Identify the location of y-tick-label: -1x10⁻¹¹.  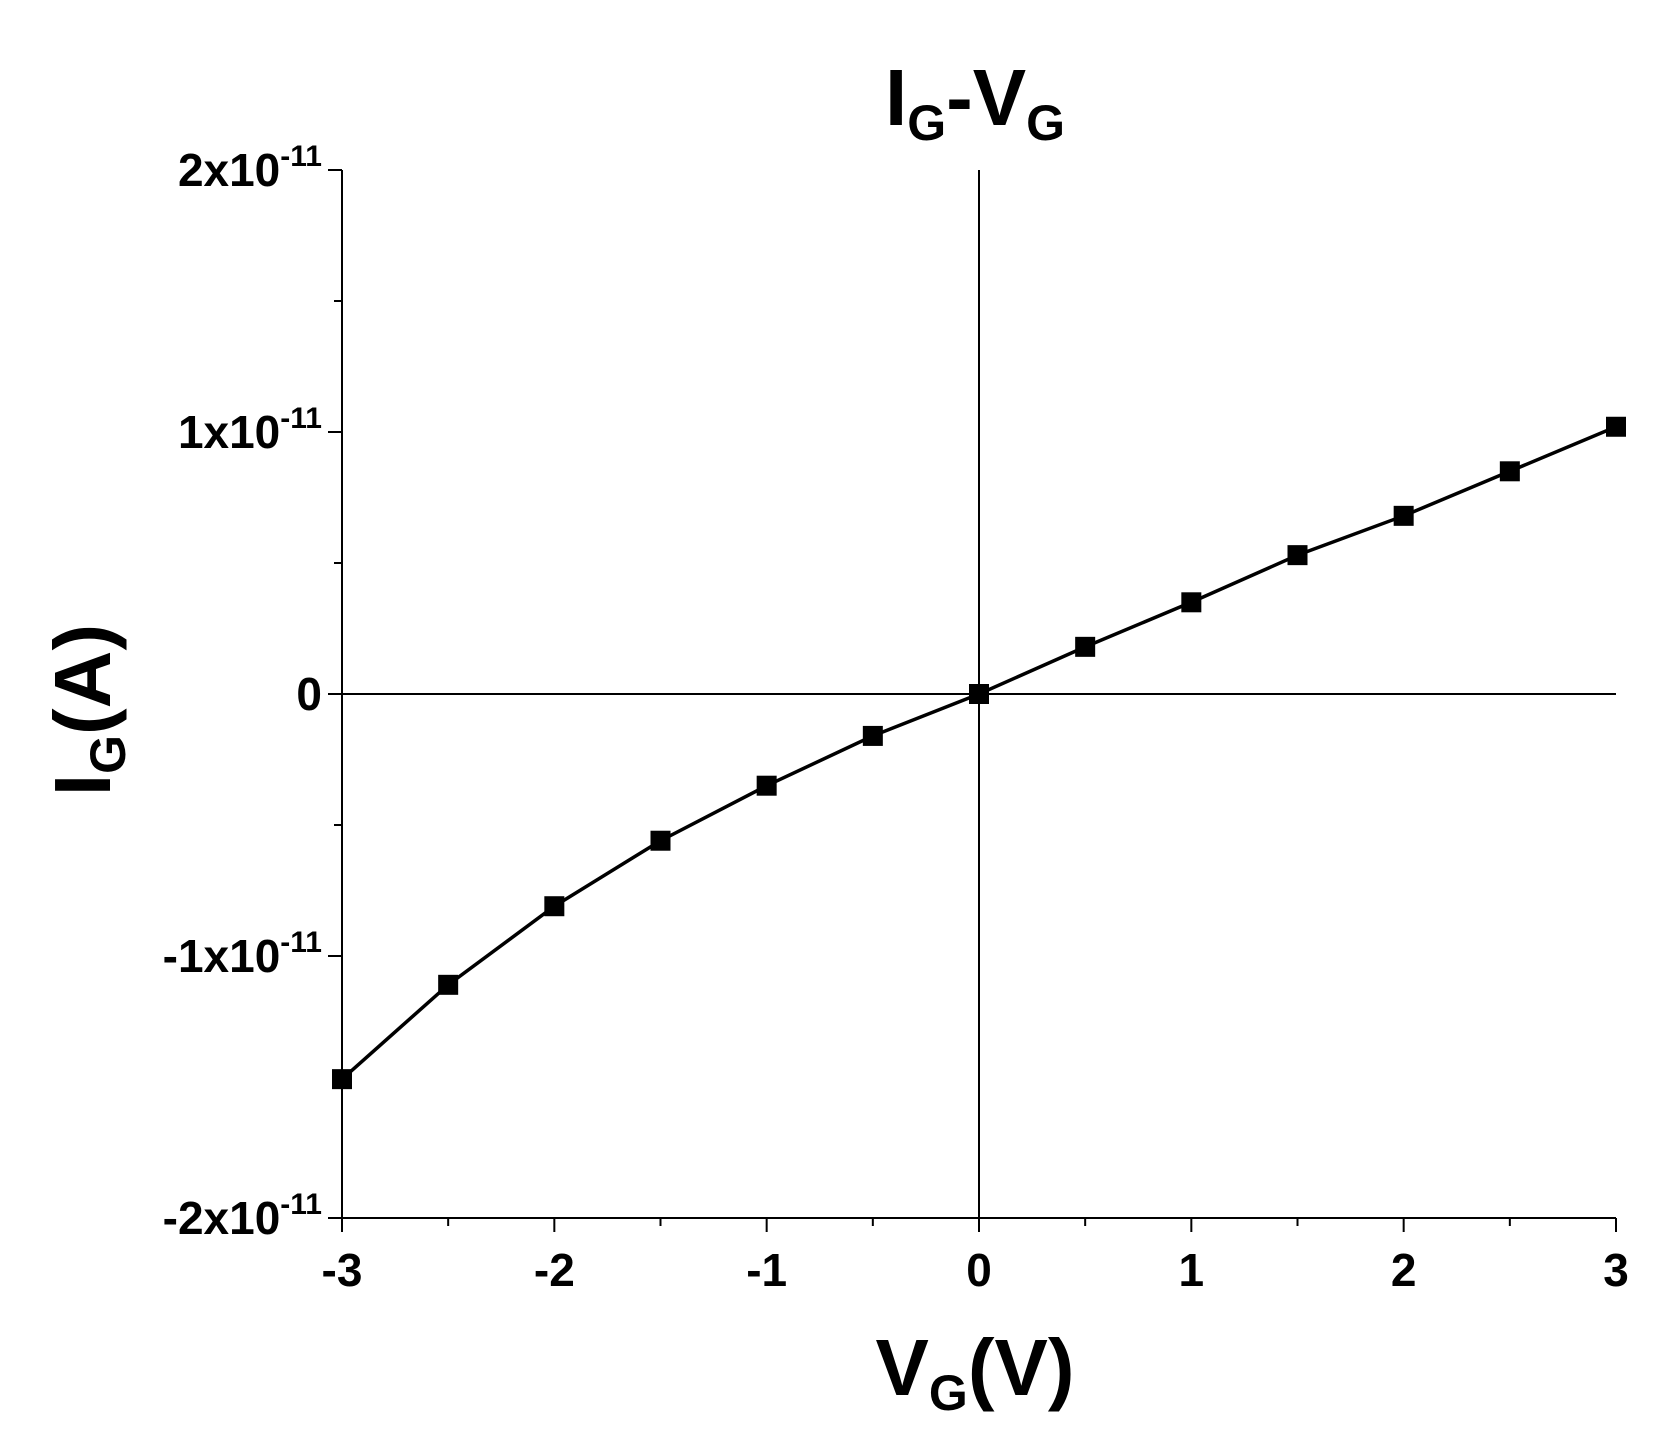
(242, 954).